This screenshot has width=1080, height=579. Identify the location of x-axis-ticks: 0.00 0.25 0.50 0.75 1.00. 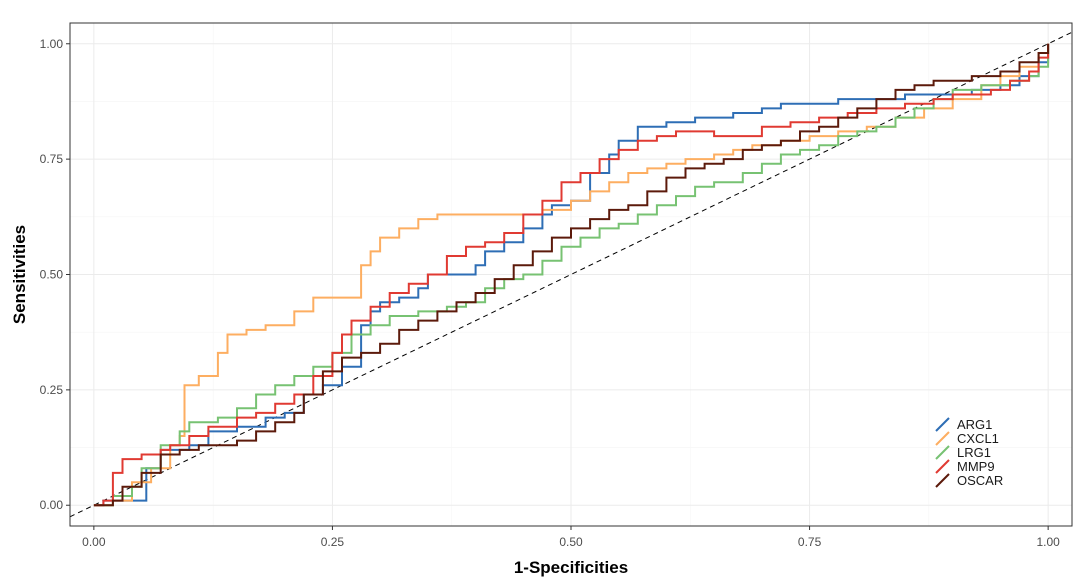
(571, 537).